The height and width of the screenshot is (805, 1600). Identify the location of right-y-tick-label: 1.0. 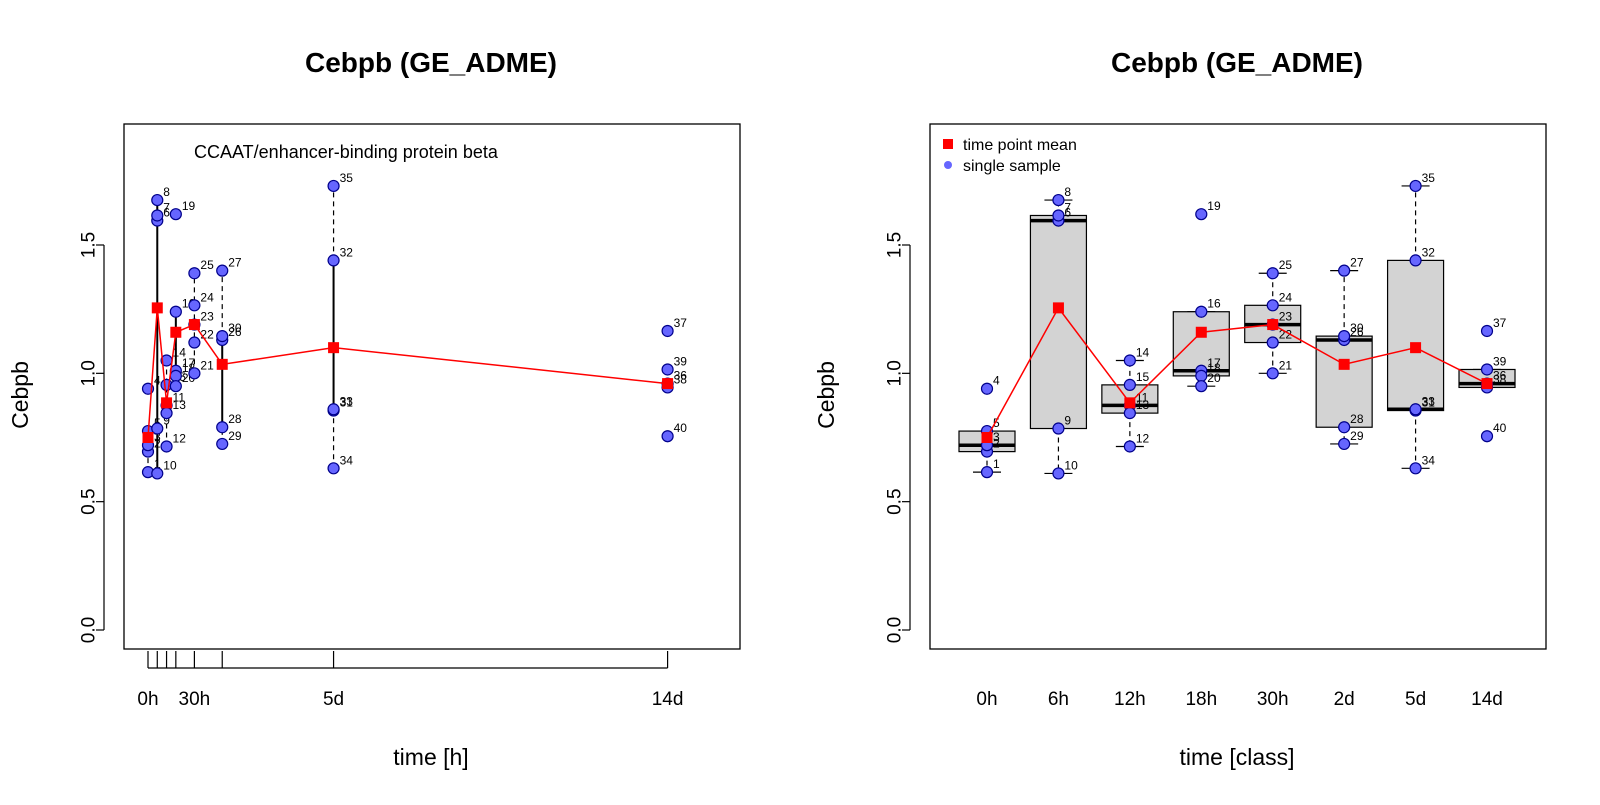
(895, 373).